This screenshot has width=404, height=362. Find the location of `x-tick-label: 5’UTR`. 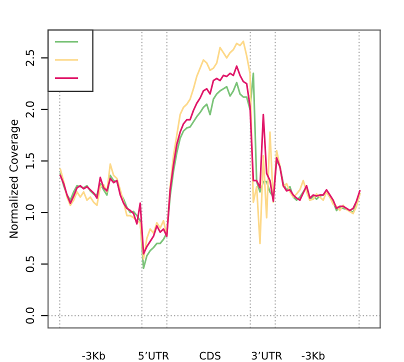

x-tick-label: 5’UTR is located at coordinates (153, 356).